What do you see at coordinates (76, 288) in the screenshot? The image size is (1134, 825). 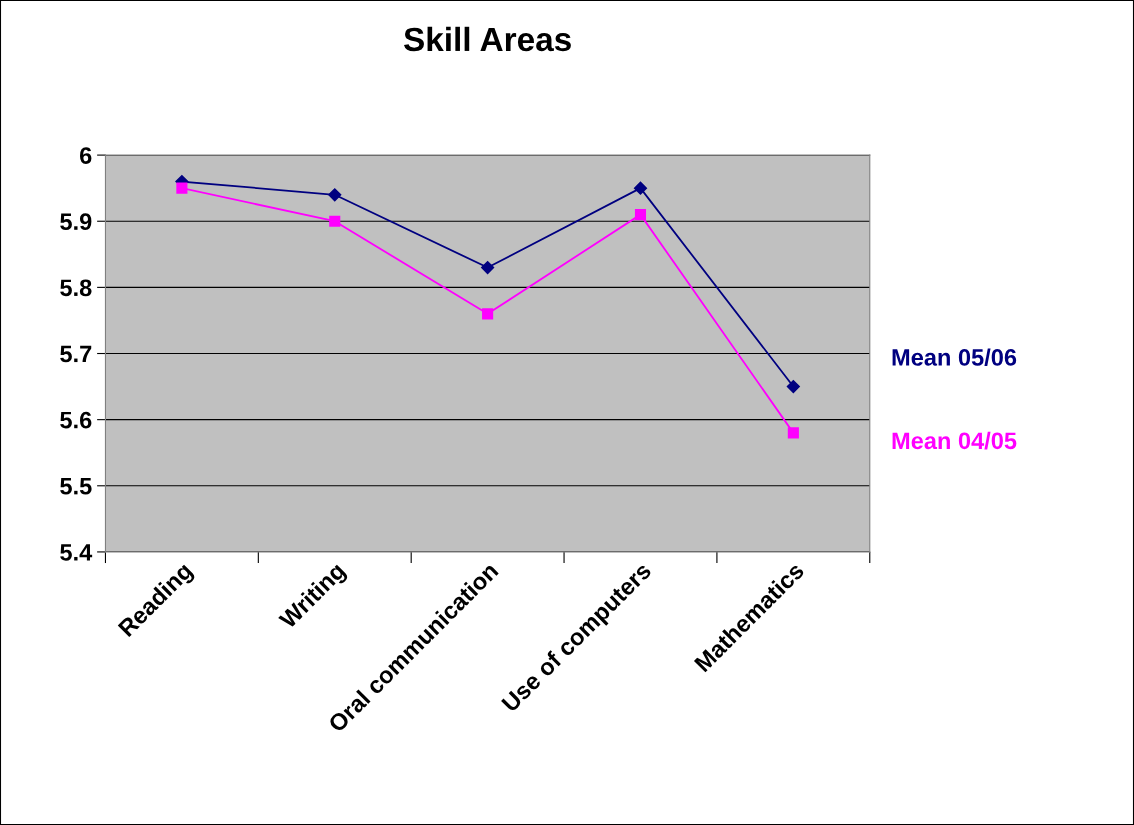 I see `y-tick-label: 5.8` at bounding box center [76, 288].